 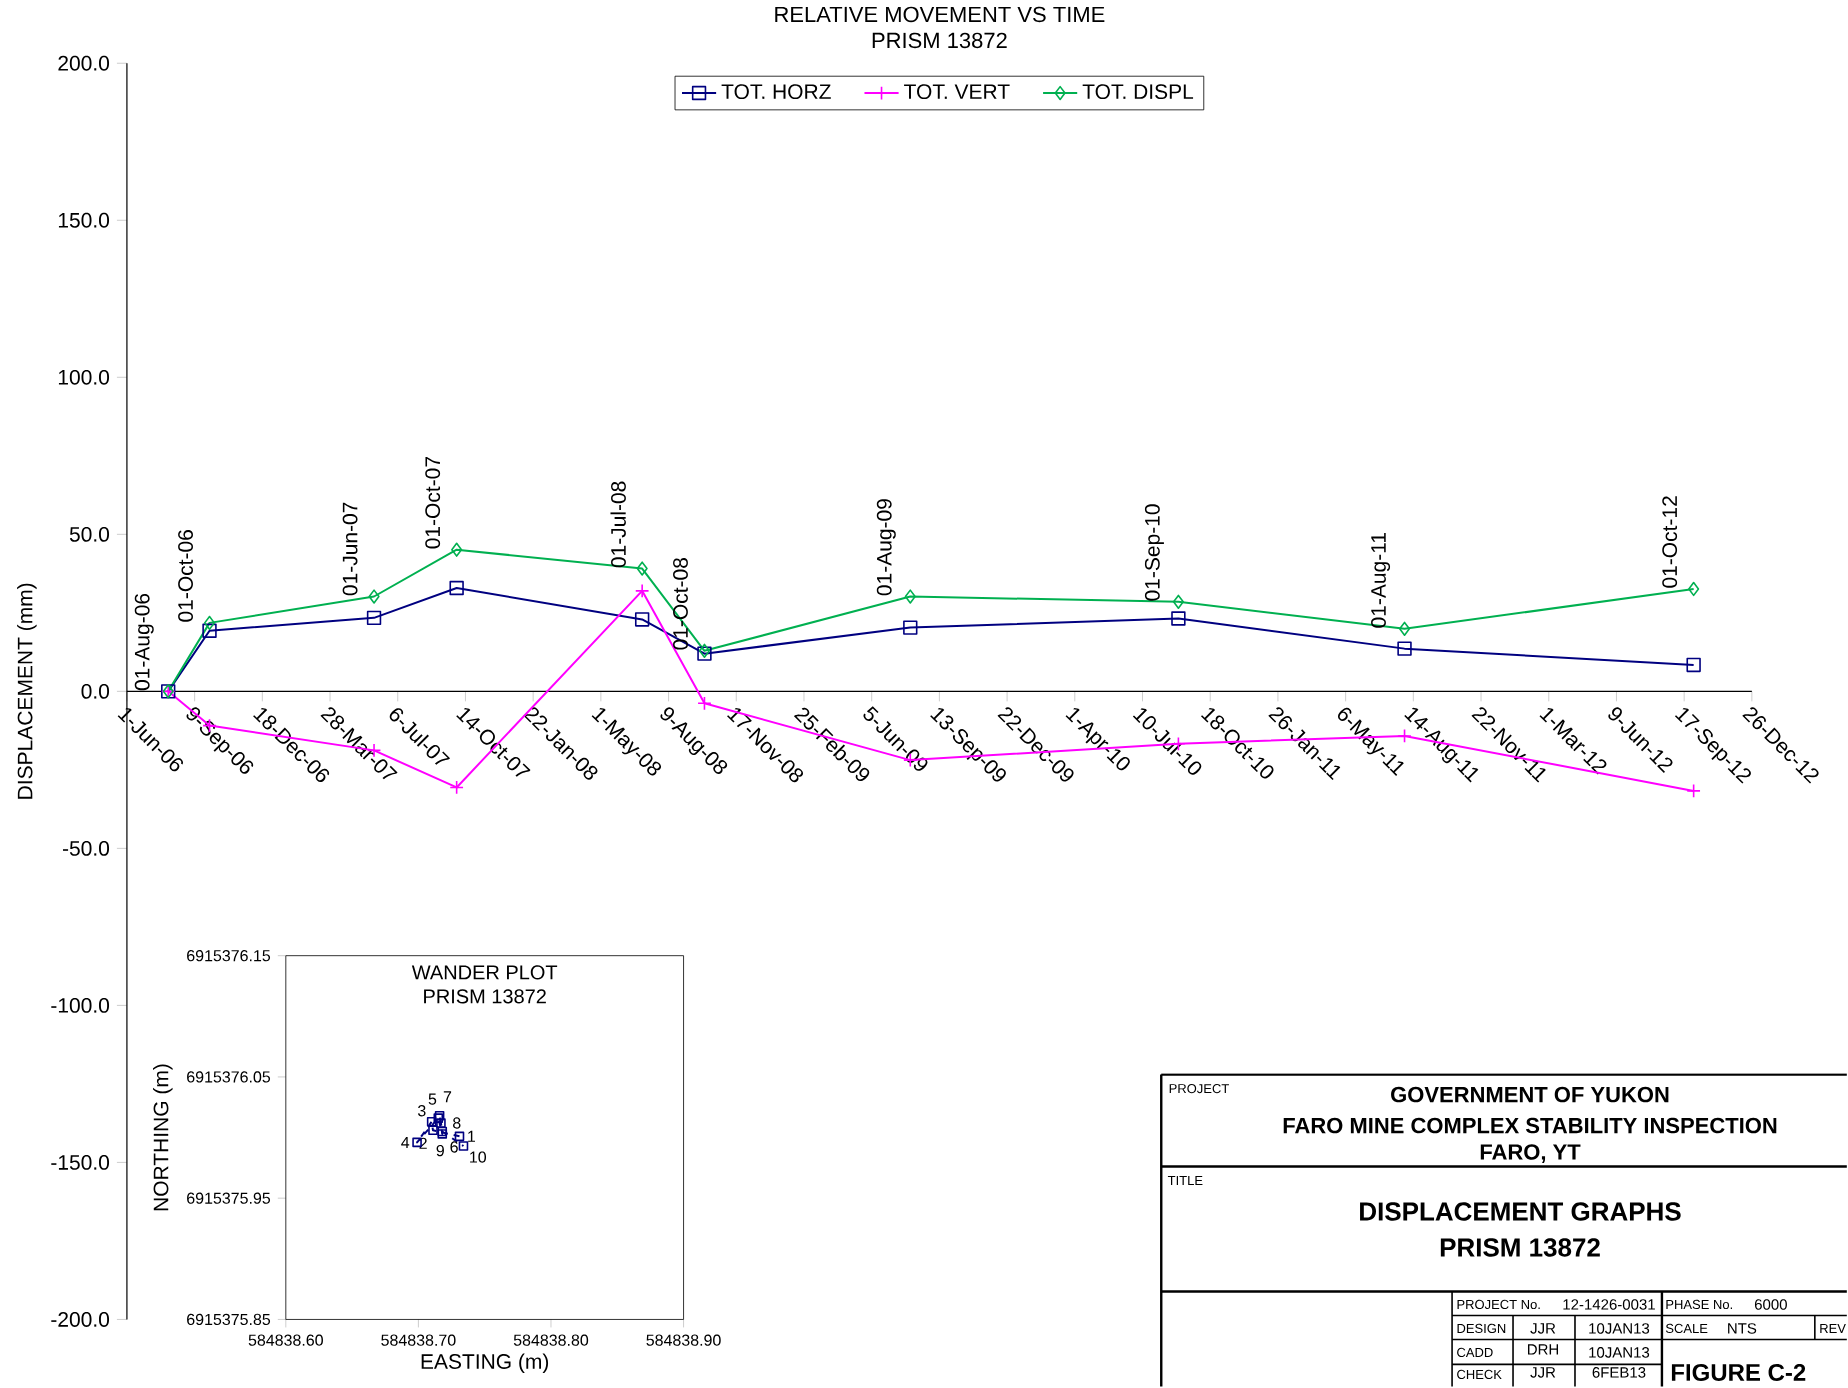 What do you see at coordinates (457, 1123) in the screenshot?
I see `annotation: 8` at bounding box center [457, 1123].